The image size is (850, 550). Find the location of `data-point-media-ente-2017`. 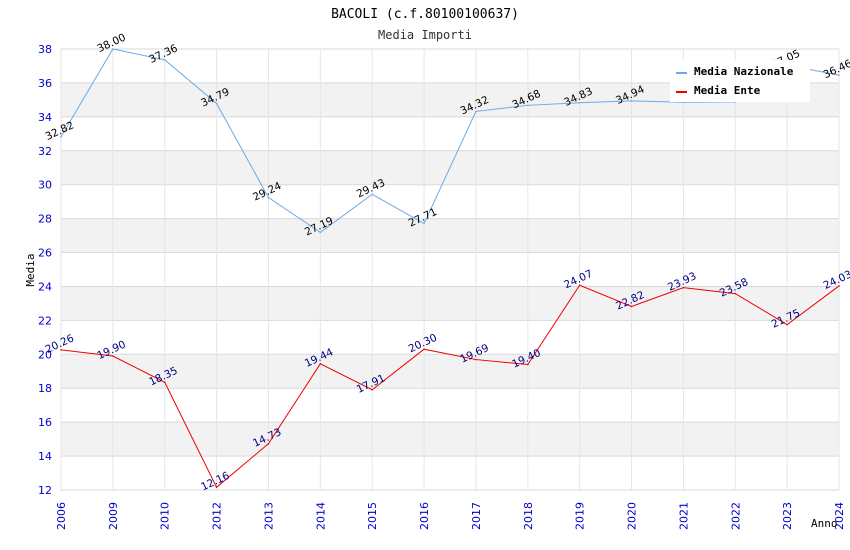

data-point-media-ente-2017 is located at coordinates (476, 359).